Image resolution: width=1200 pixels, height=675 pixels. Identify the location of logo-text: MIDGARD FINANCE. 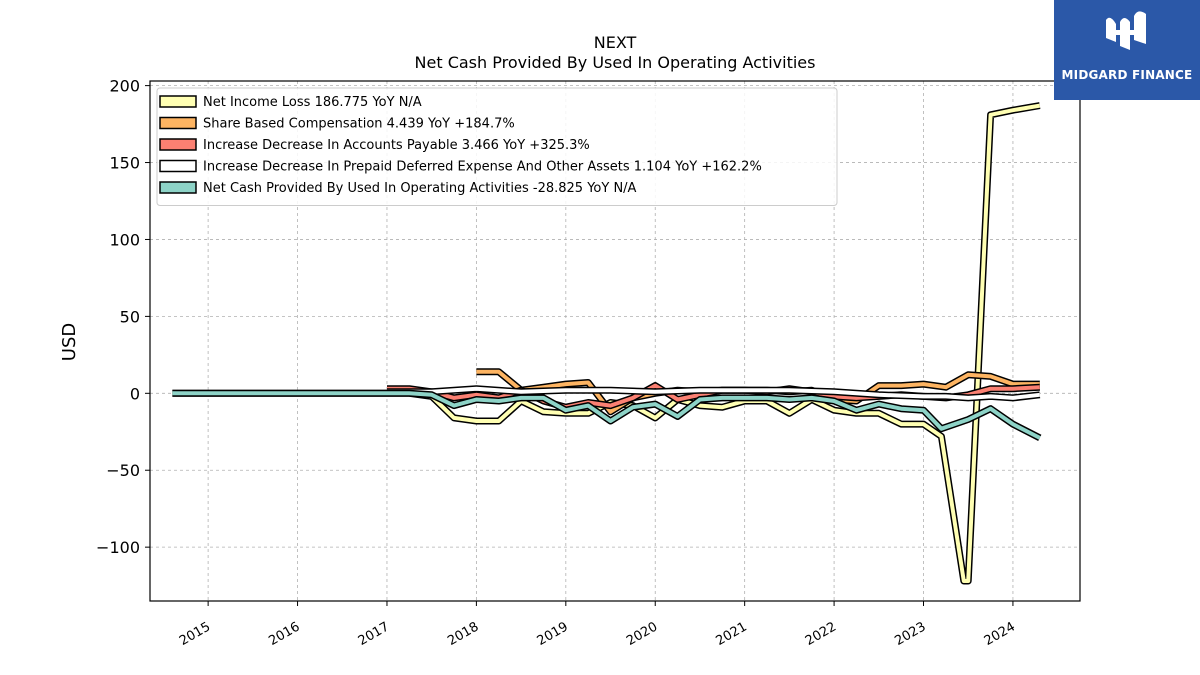
(1127, 75).